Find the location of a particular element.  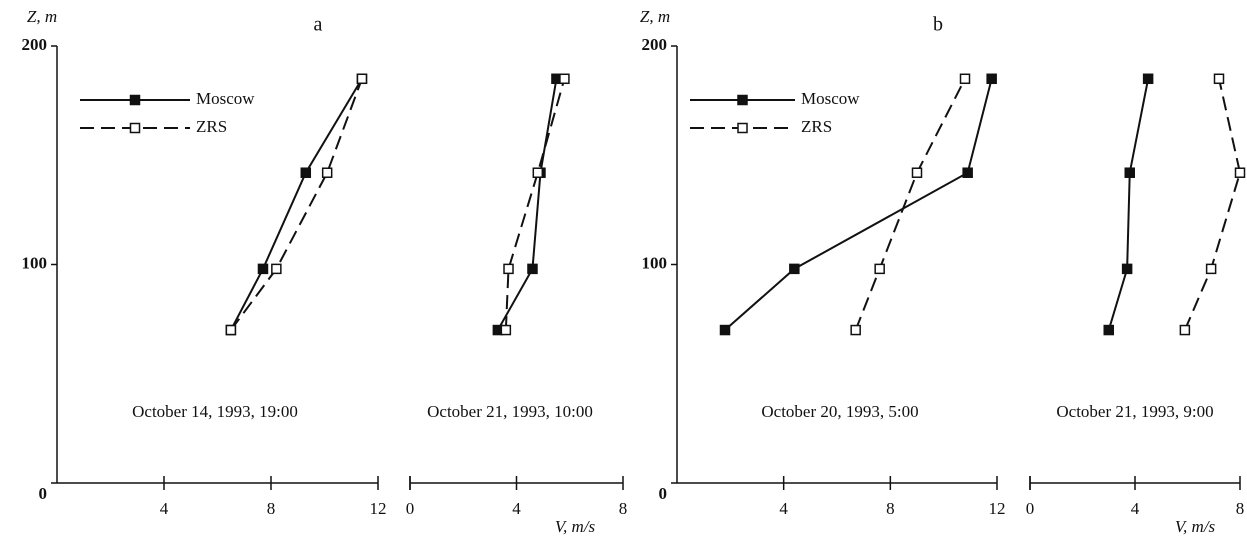

panel-title: a is located at coordinates (318, 25).